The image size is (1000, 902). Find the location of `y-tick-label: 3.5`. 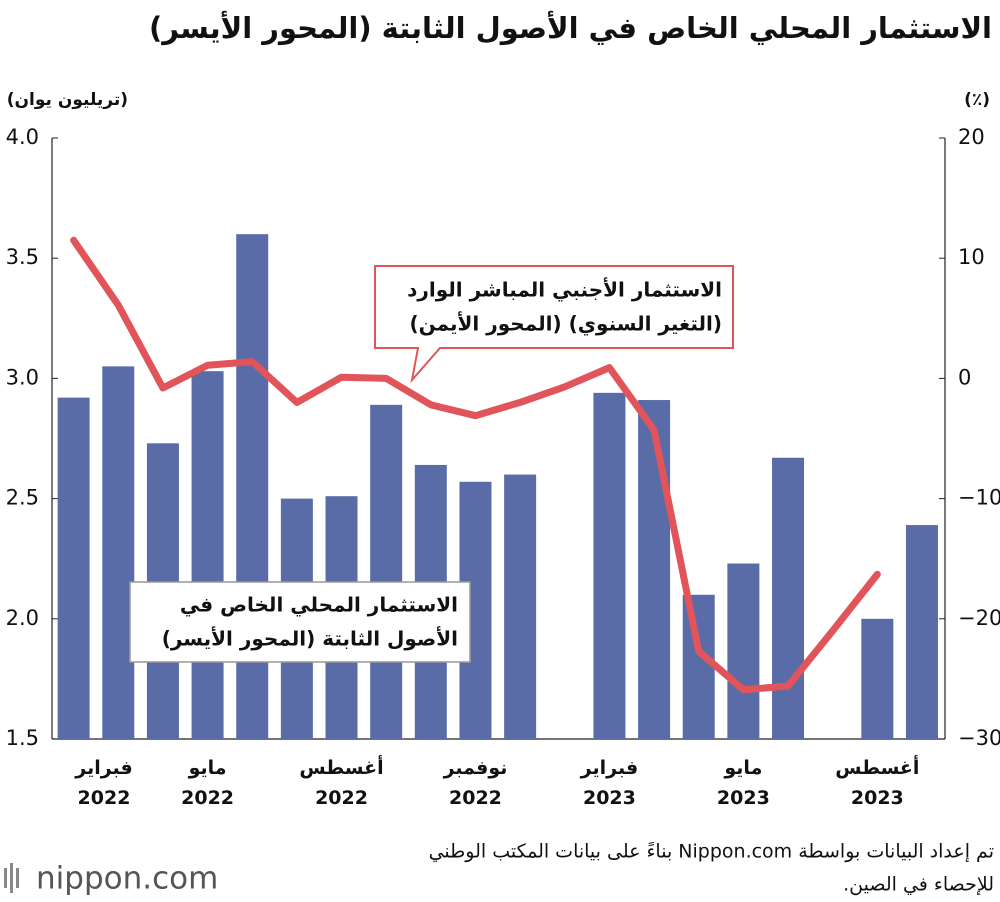

y-tick-label: 3.5 is located at coordinates (22, 257).